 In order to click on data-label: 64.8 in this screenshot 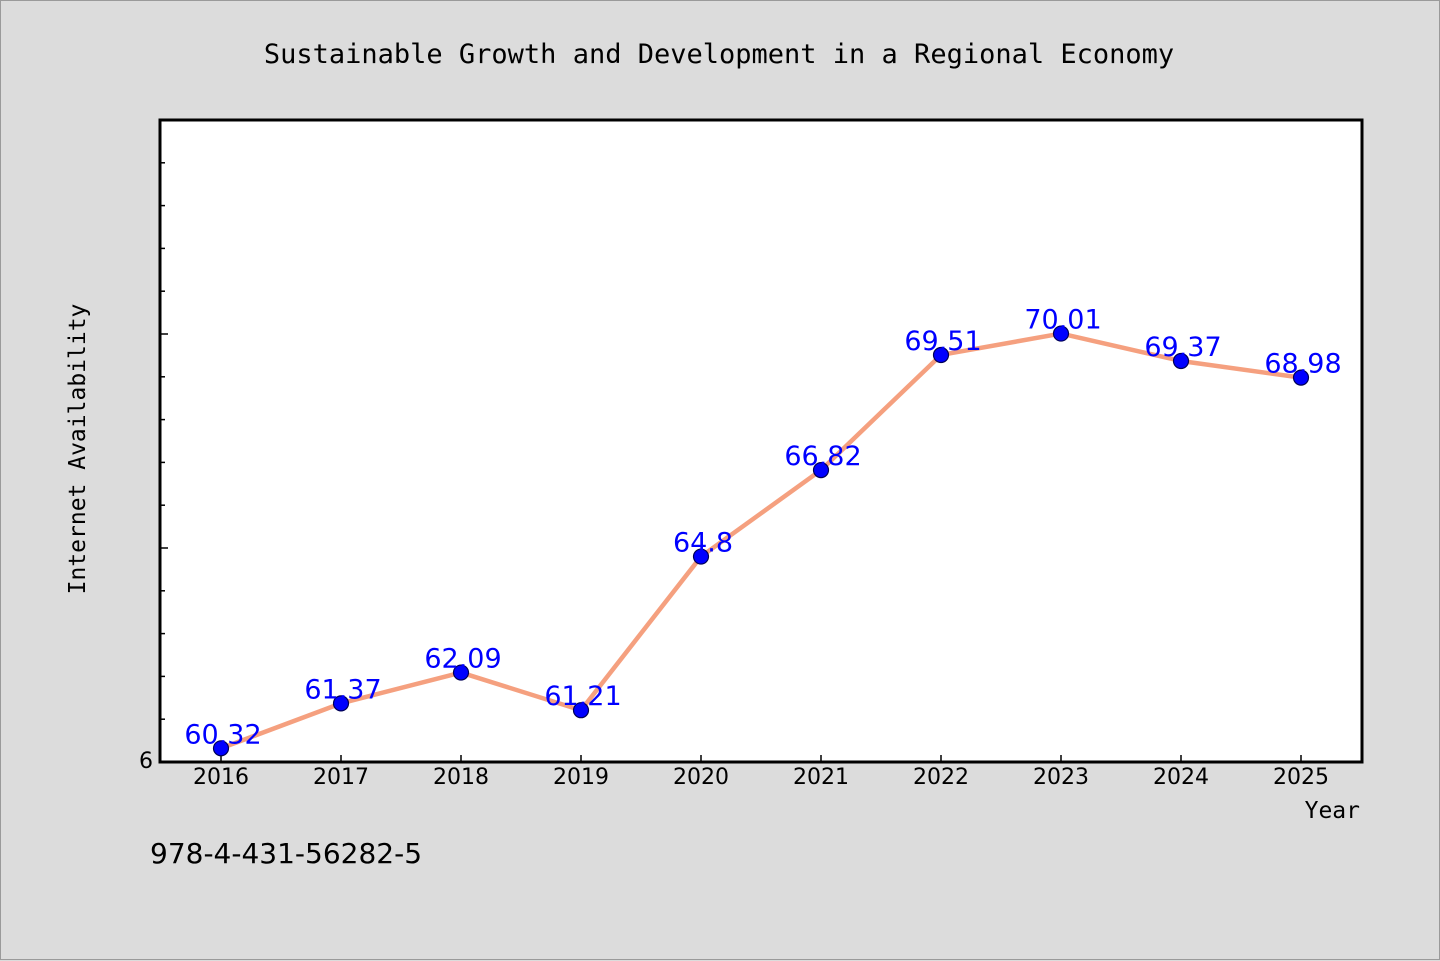, I will do `click(703, 543)`.